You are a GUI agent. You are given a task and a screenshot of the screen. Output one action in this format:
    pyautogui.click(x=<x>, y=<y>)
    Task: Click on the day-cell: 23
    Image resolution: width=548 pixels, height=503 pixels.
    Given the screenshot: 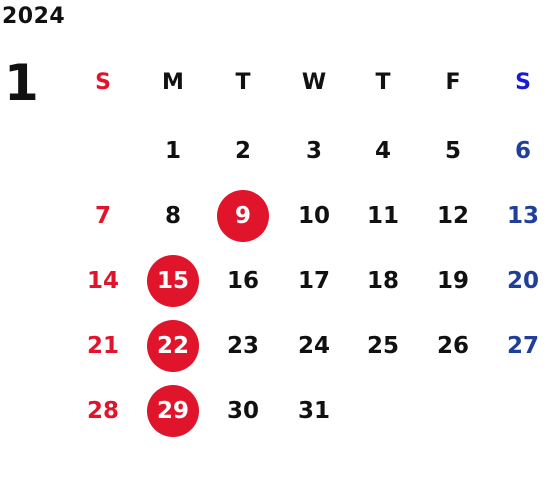 What is the action you would take?
    pyautogui.click(x=243, y=346)
    